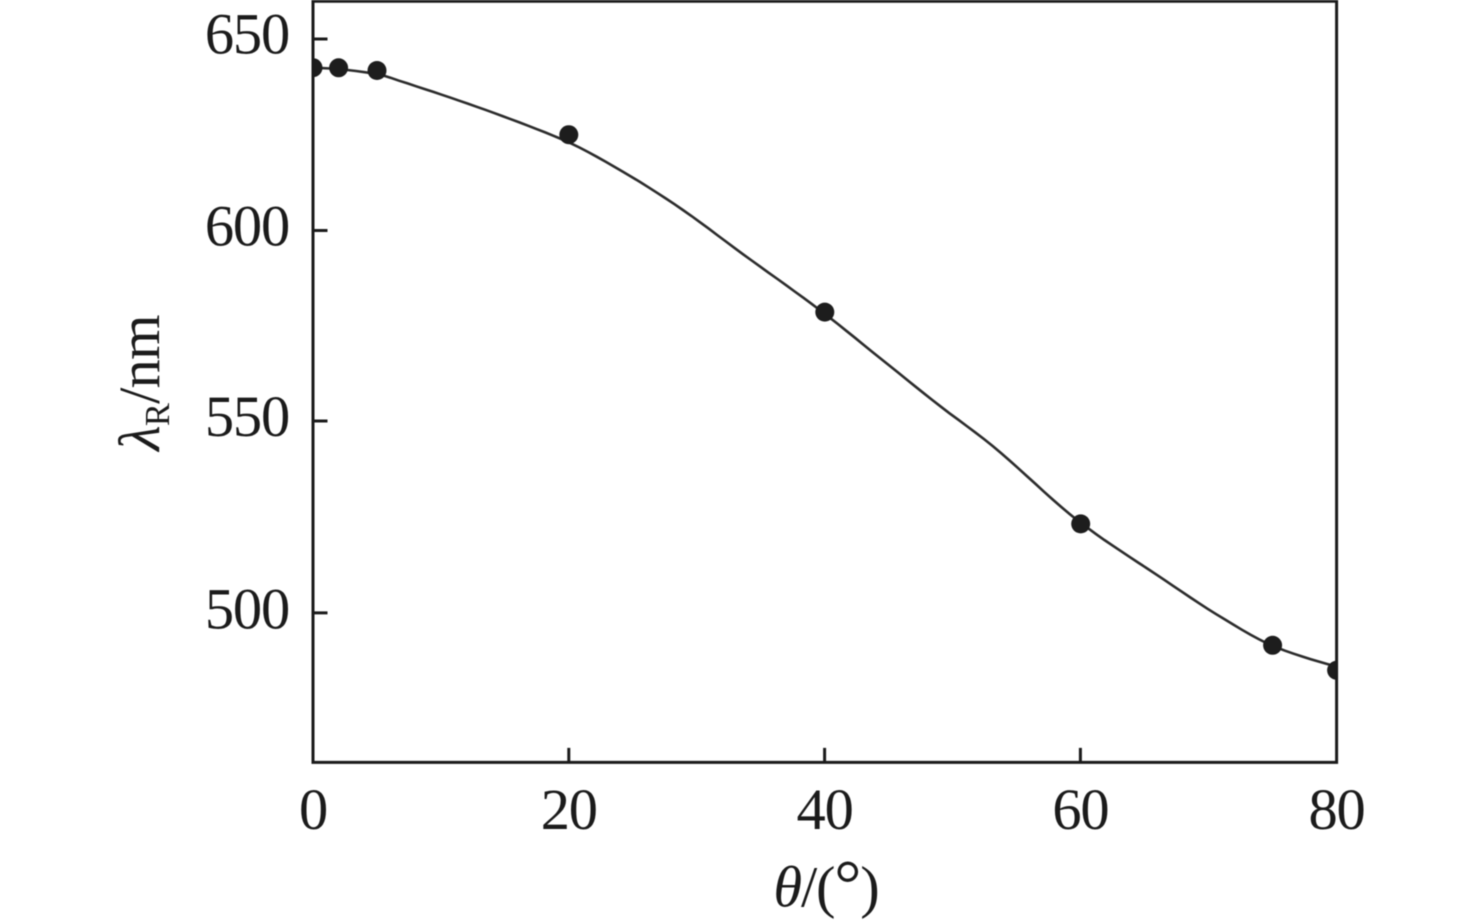 This screenshot has height=922, width=1476. Describe the element at coordinates (247, 609) in the screenshot. I see `svg-text: 500` at that location.